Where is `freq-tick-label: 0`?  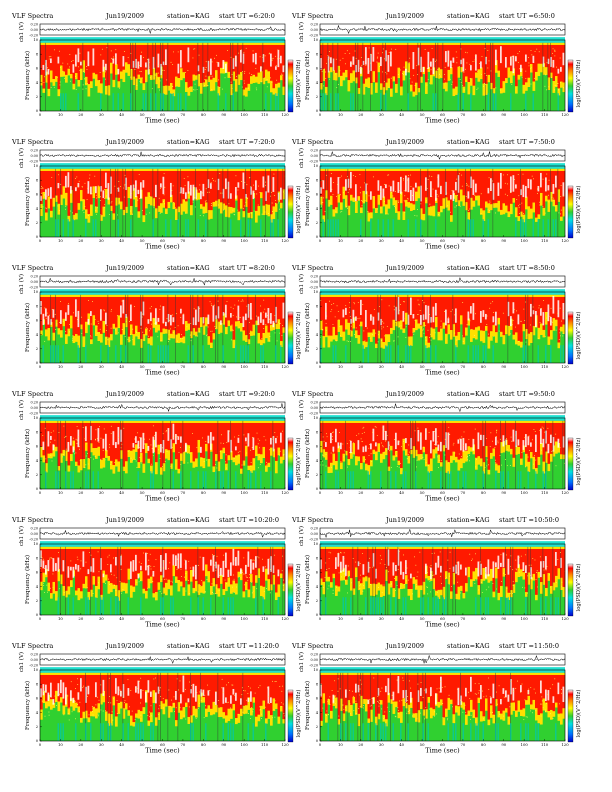 freq-tick-label: 0 is located at coordinates (317, 111).